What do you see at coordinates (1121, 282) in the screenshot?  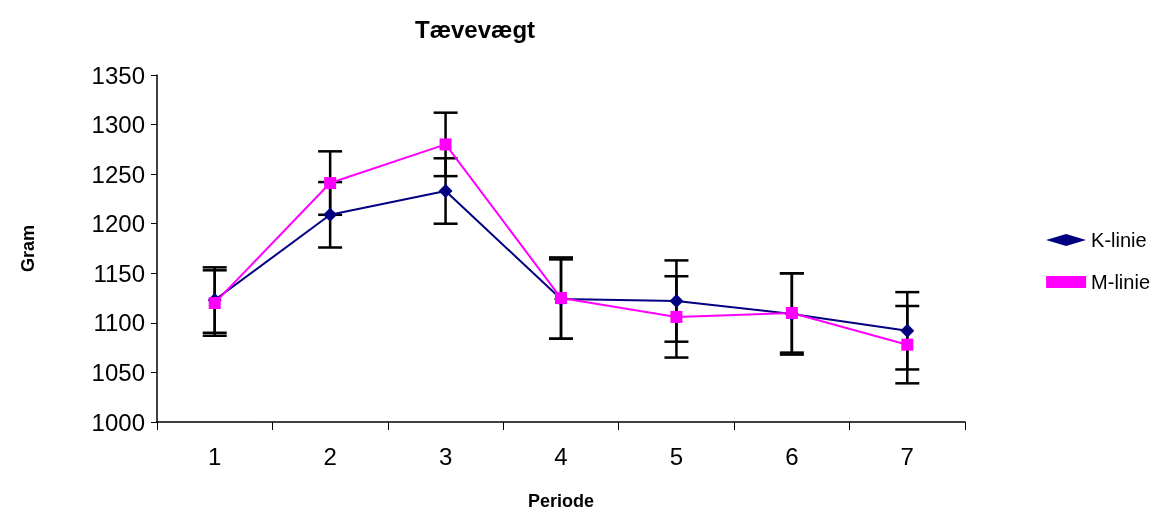 I see `legend-label: M-linie` at bounding box center [1121, 282].